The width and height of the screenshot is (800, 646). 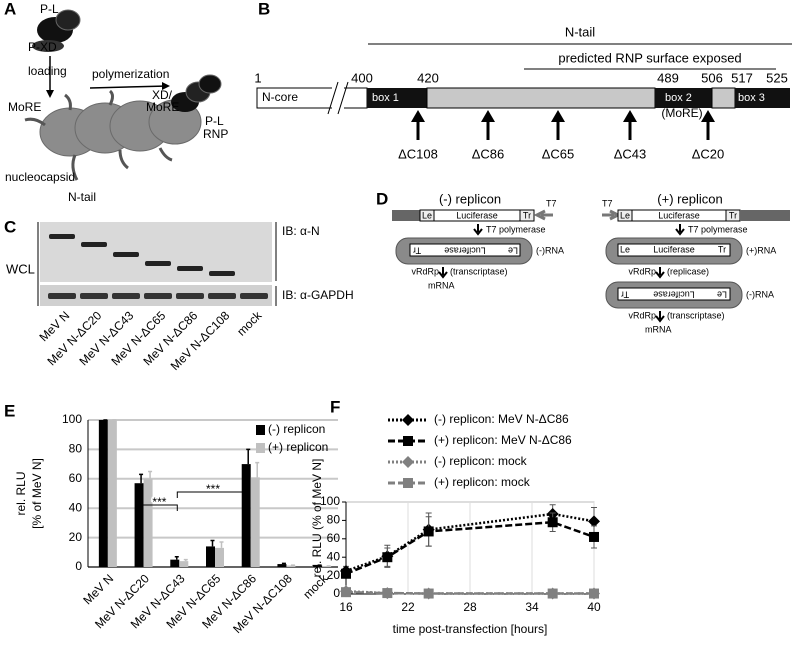 I want to click on y-axis-label: rel. RLU, so click(x=21, y=493).